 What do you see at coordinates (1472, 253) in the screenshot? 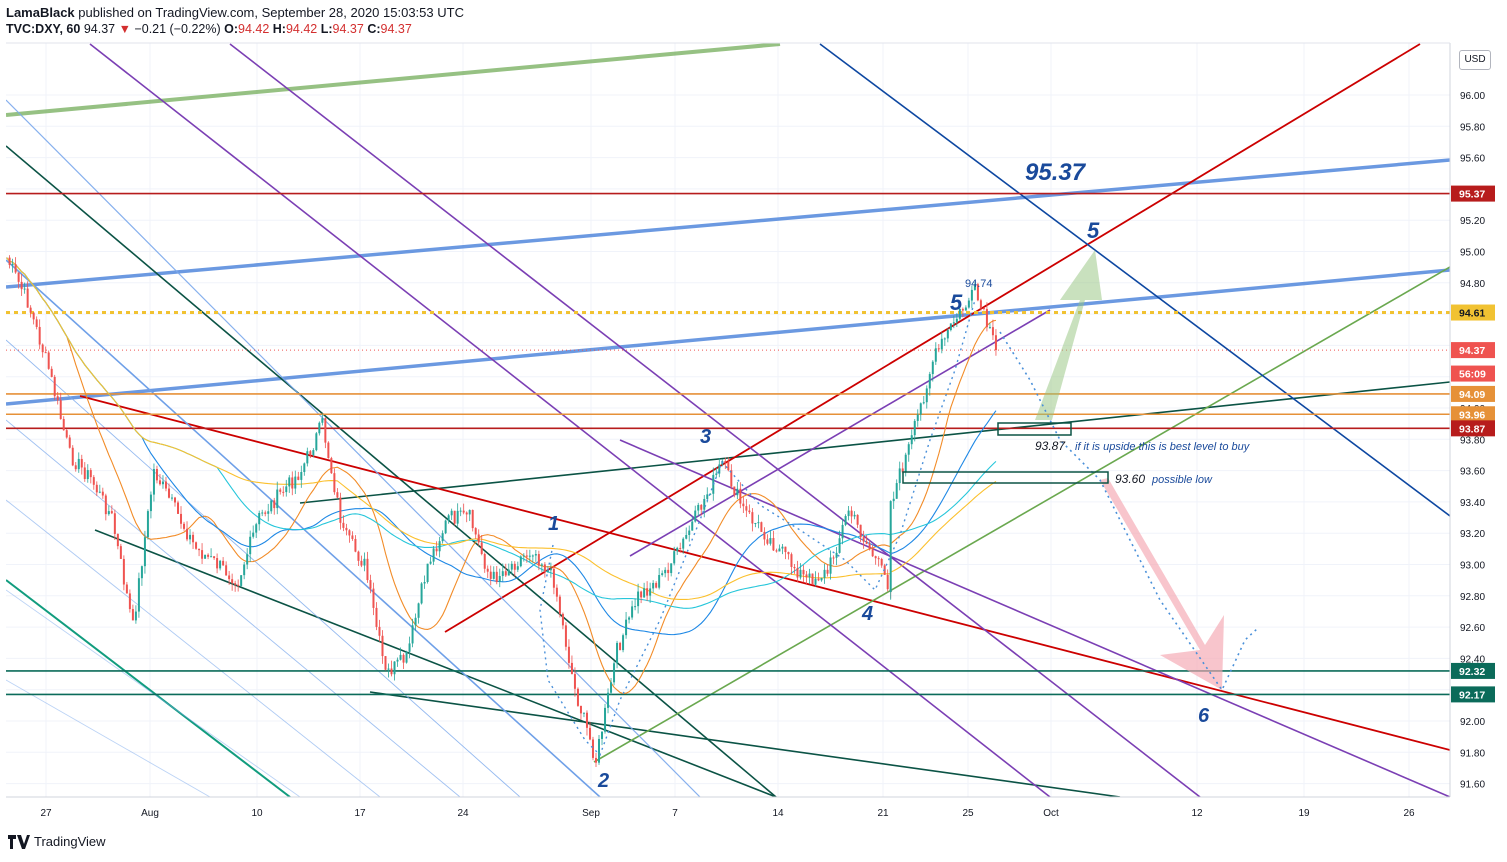
I see `price-tick-label: 95.00` at bounding box center [1472, 253].